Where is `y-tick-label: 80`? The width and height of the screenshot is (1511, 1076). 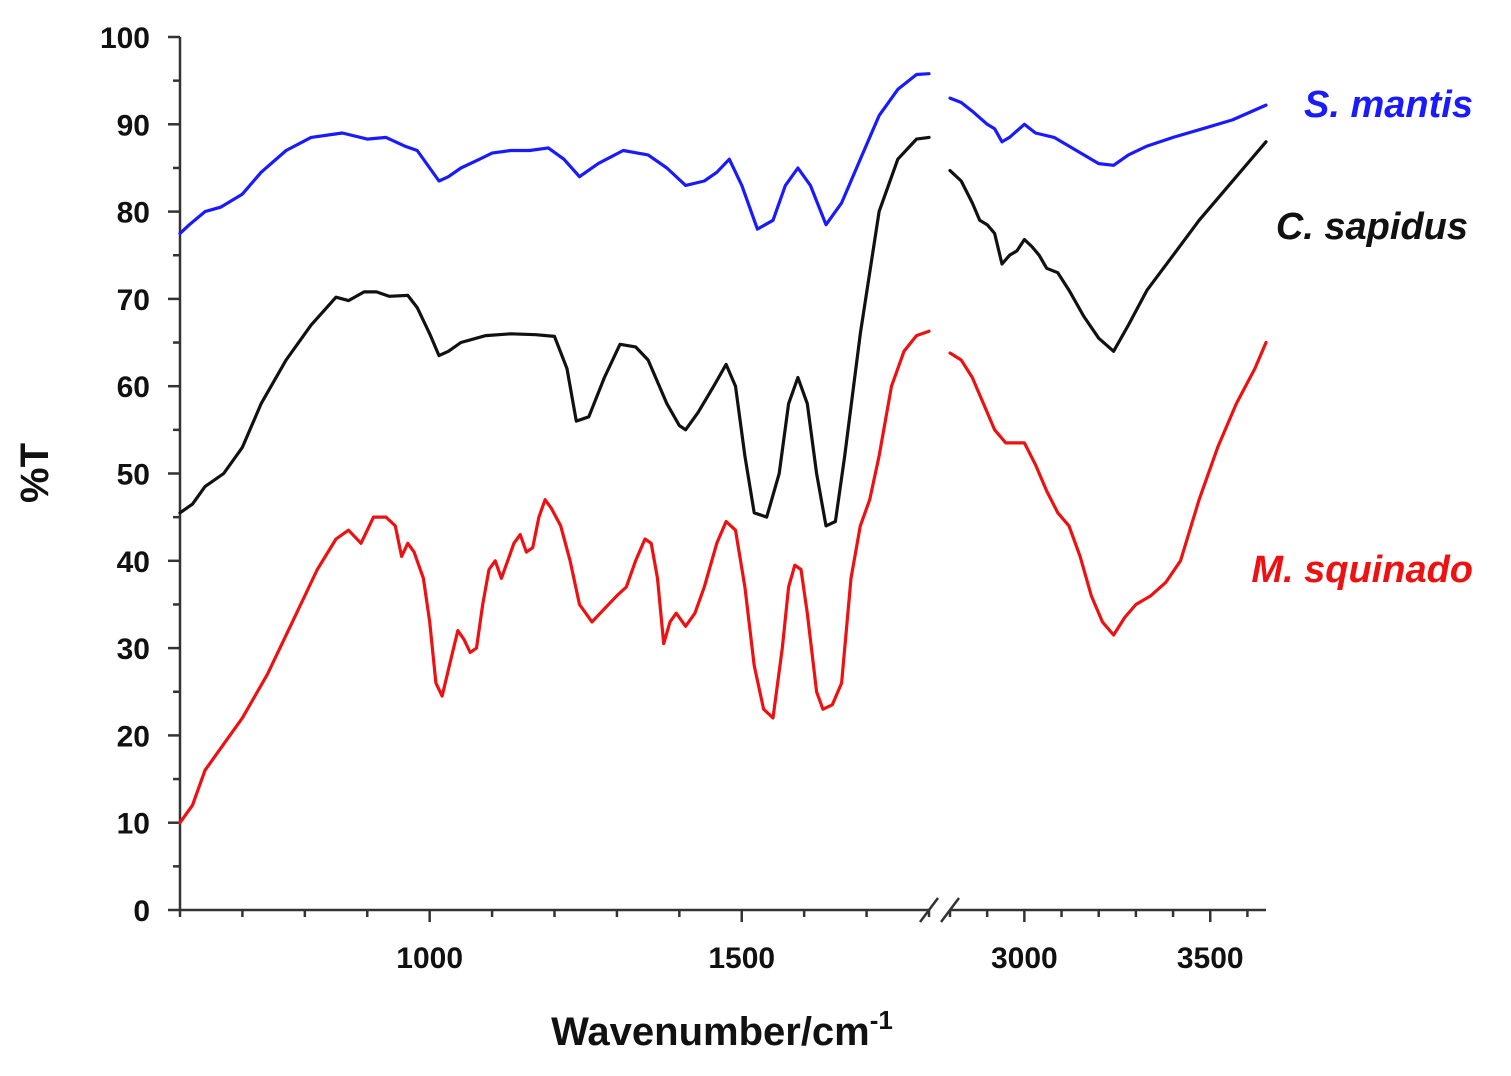 y-tick-label: 80 is located at coordinates (133, 213).